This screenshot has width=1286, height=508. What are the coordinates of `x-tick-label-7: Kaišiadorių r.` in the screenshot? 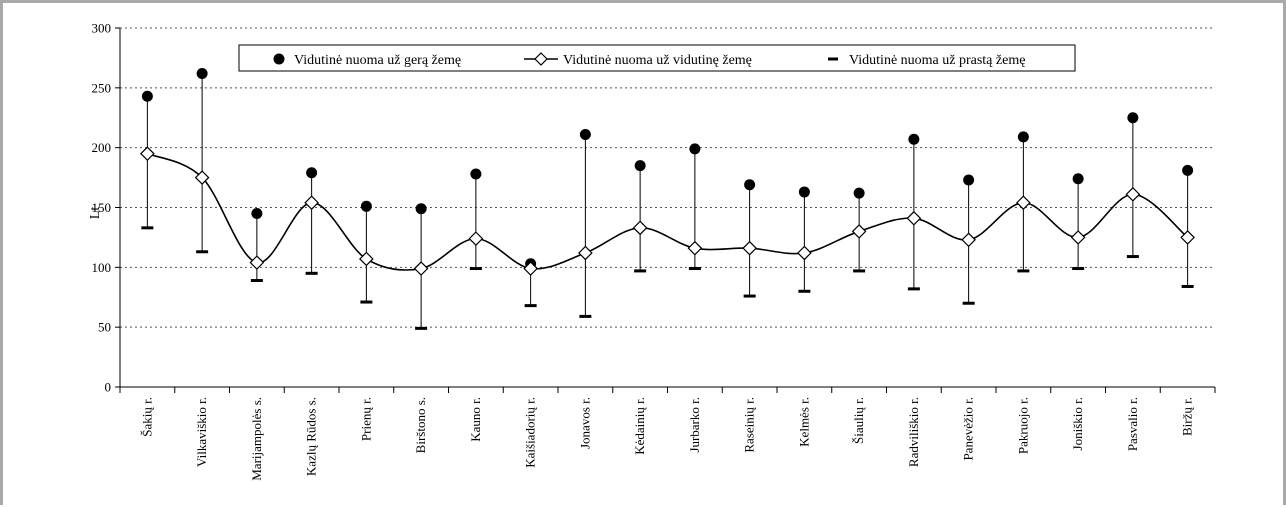 It's located at (530, 432).